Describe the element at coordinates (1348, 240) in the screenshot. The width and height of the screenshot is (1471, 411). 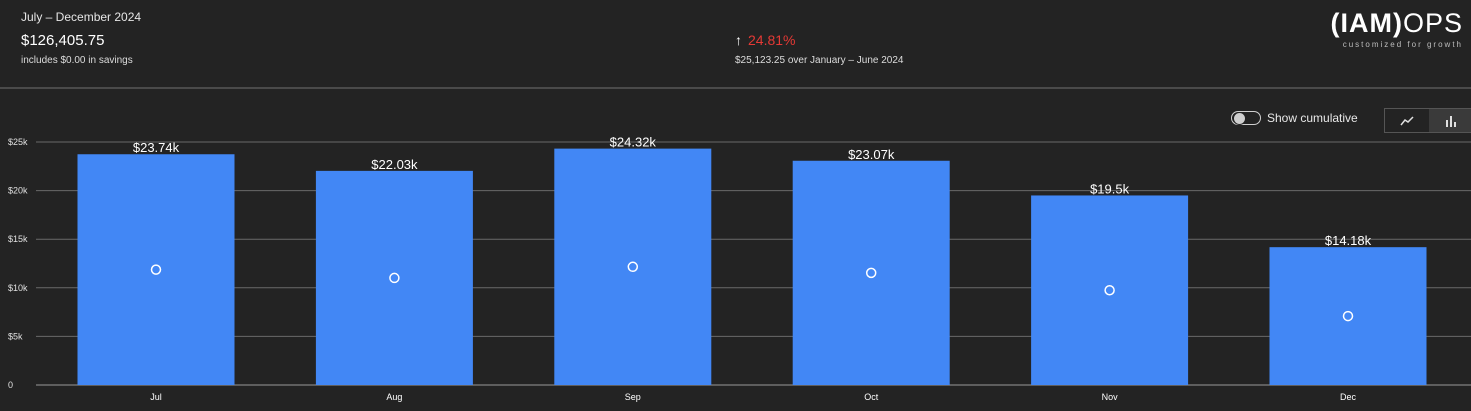
I see `bar-value-label: $14.18k` at that location.